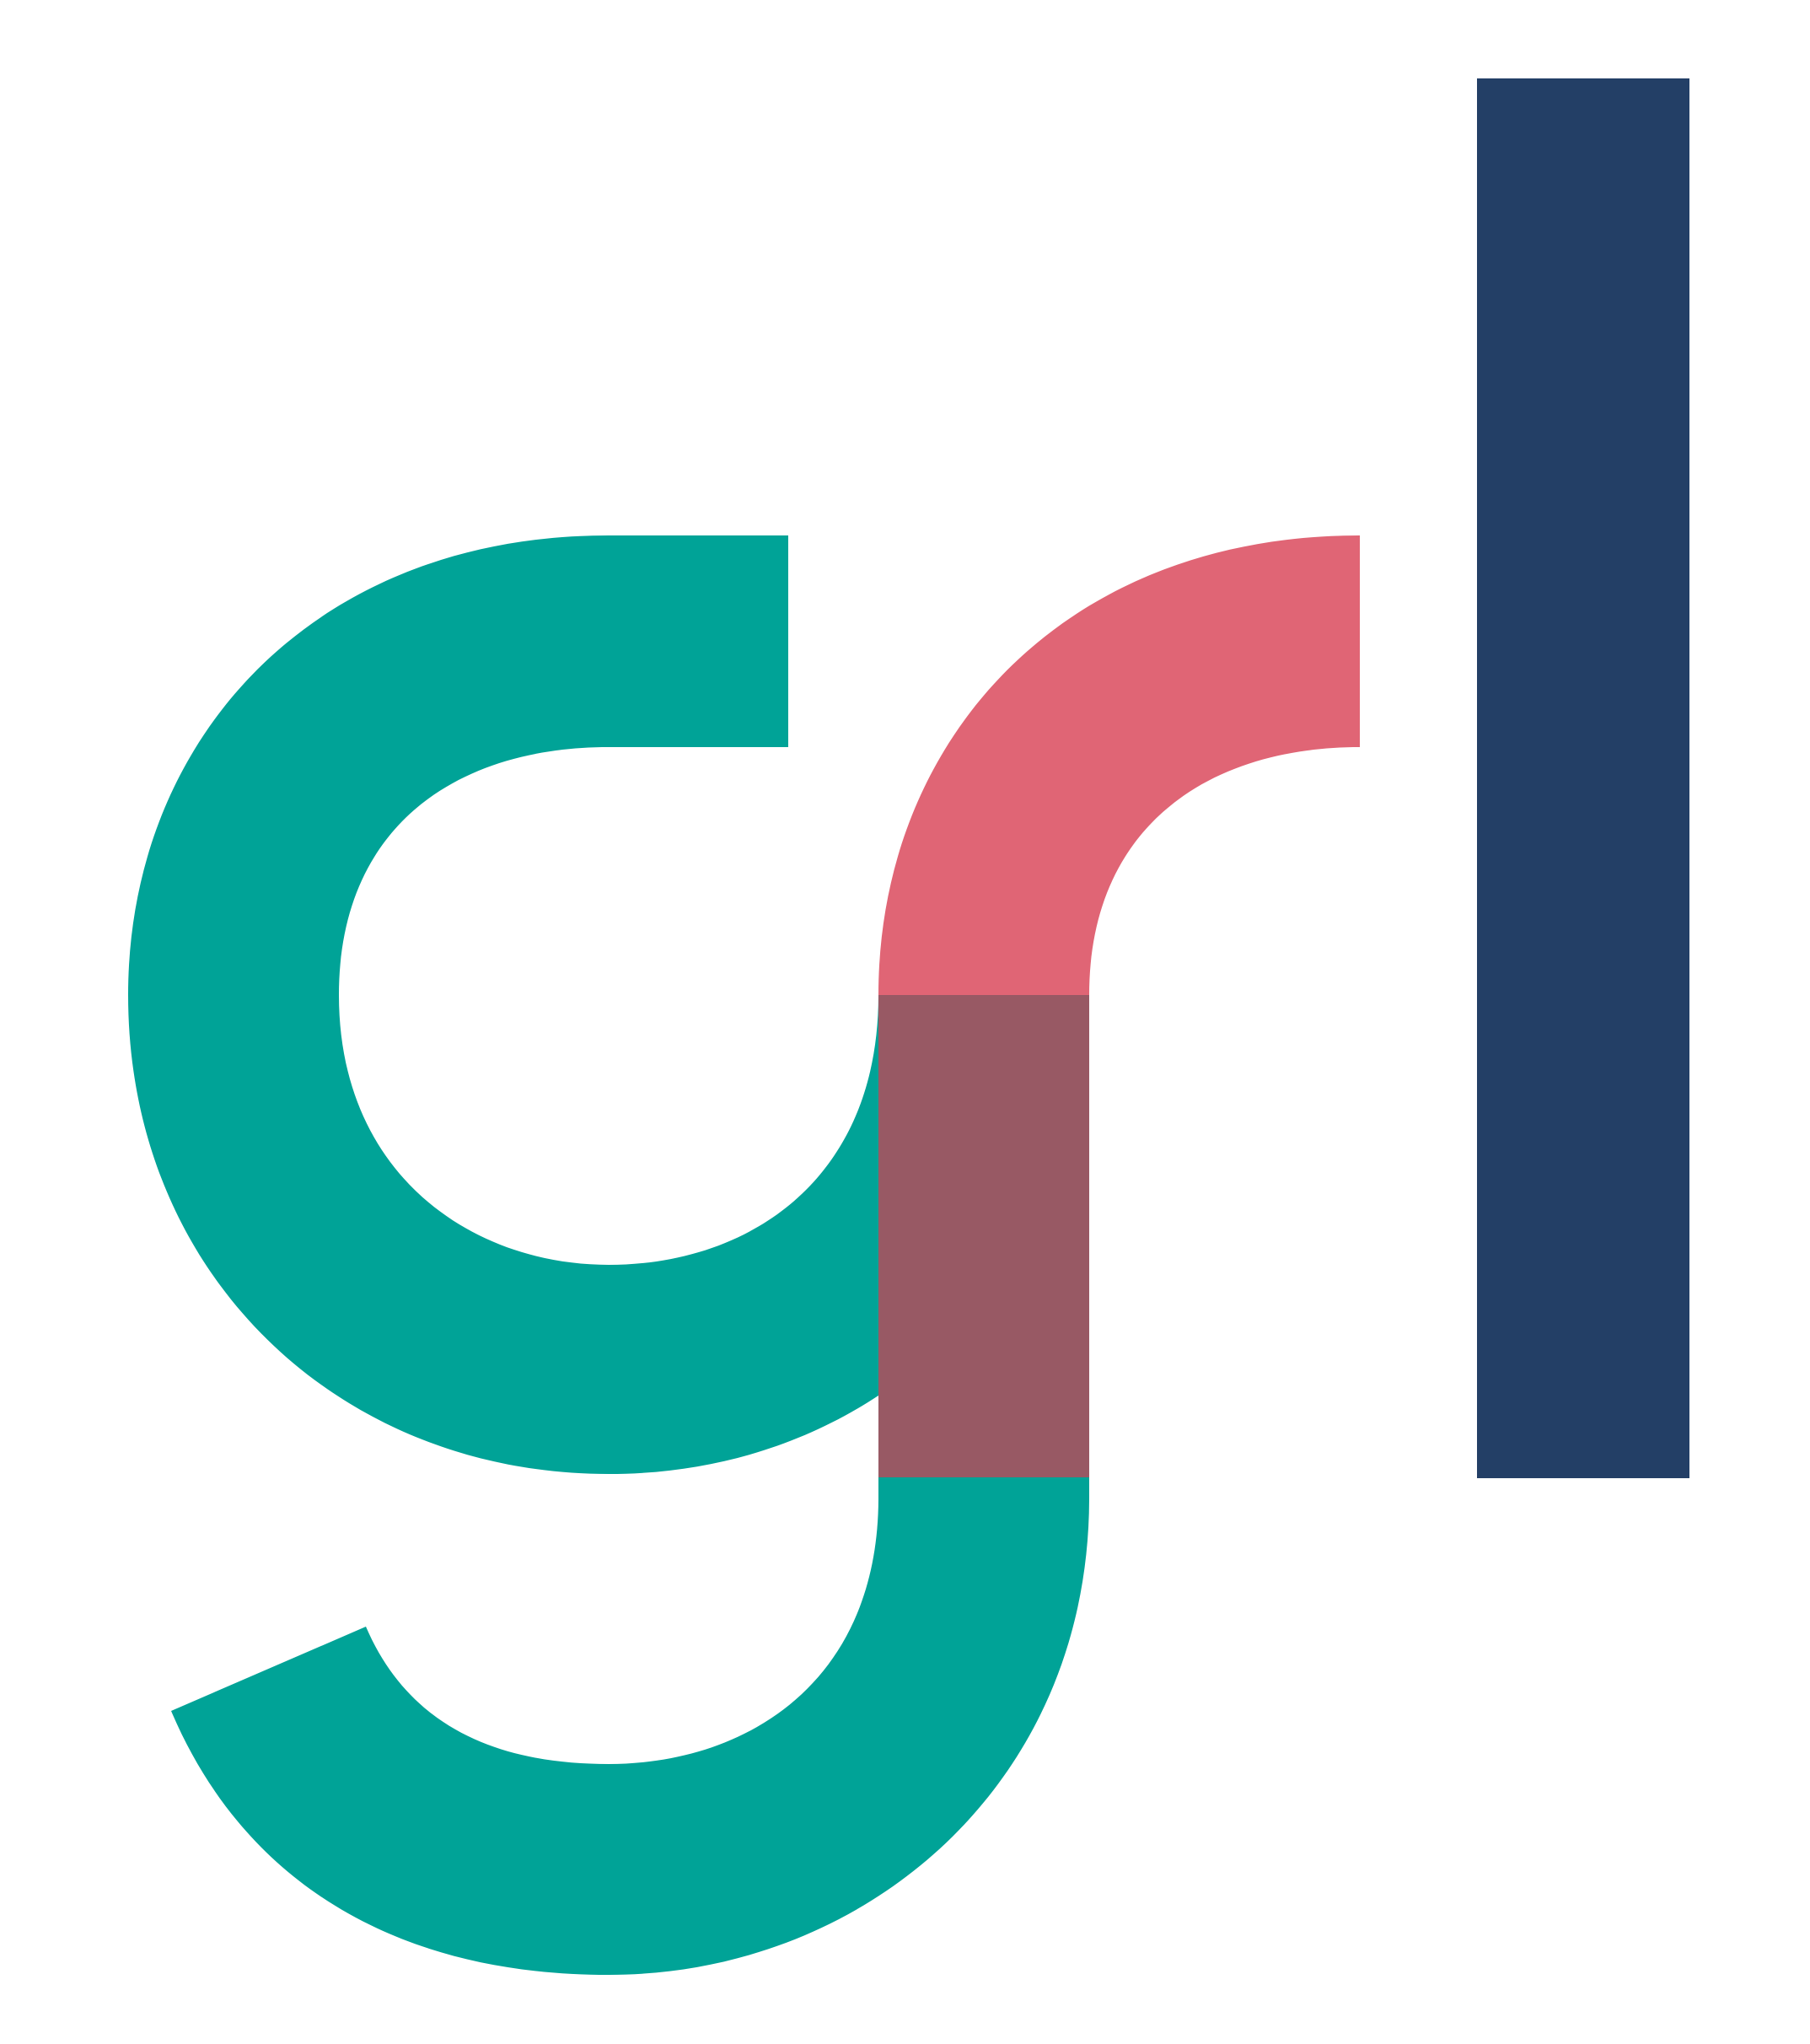 The image size is (1810, 2044). What do you see at coordinates (984, 1236) in the screenshot?
I see `g-r-overlap-stem` at bounding box center [984, 1236].